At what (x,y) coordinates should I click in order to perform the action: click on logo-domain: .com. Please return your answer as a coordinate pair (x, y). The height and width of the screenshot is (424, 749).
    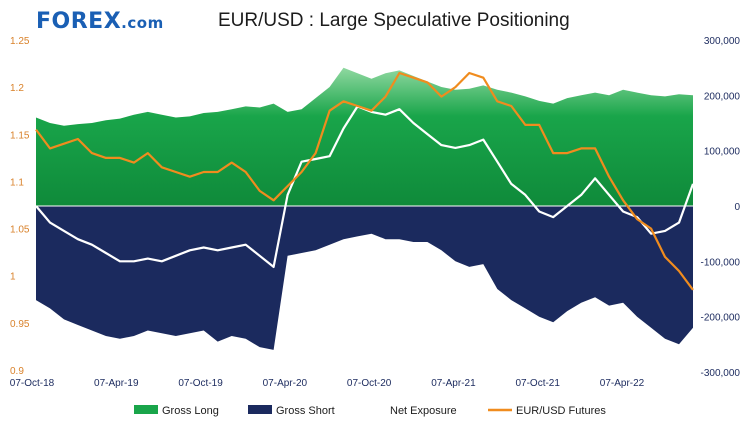
    Looking at the image, I should click on (142, 23).